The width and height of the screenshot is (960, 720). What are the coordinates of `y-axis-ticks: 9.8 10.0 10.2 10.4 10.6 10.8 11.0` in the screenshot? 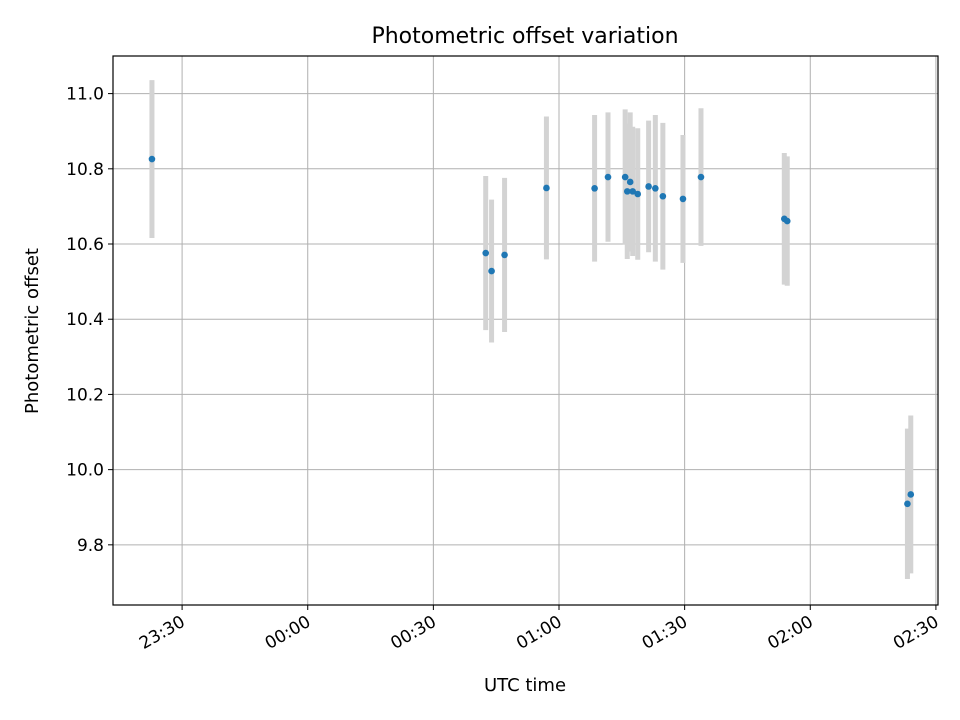 It's located at (89, 320).